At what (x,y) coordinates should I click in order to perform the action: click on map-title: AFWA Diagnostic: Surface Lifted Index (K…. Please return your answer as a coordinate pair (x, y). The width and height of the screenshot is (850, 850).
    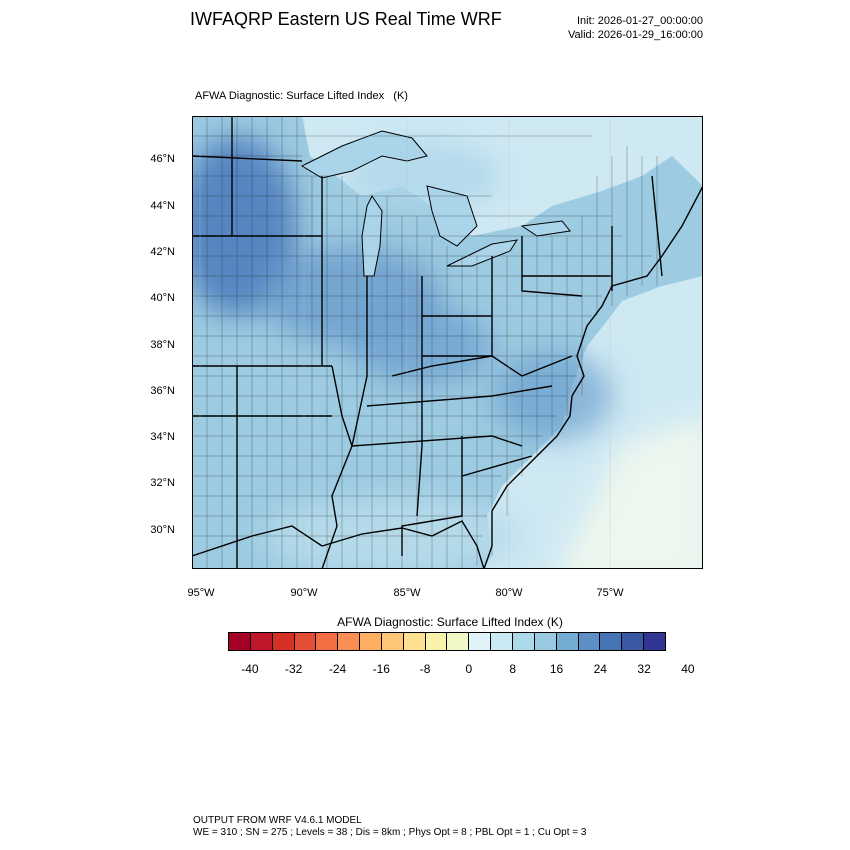
    Looking at the image, I should click on (301, 96).